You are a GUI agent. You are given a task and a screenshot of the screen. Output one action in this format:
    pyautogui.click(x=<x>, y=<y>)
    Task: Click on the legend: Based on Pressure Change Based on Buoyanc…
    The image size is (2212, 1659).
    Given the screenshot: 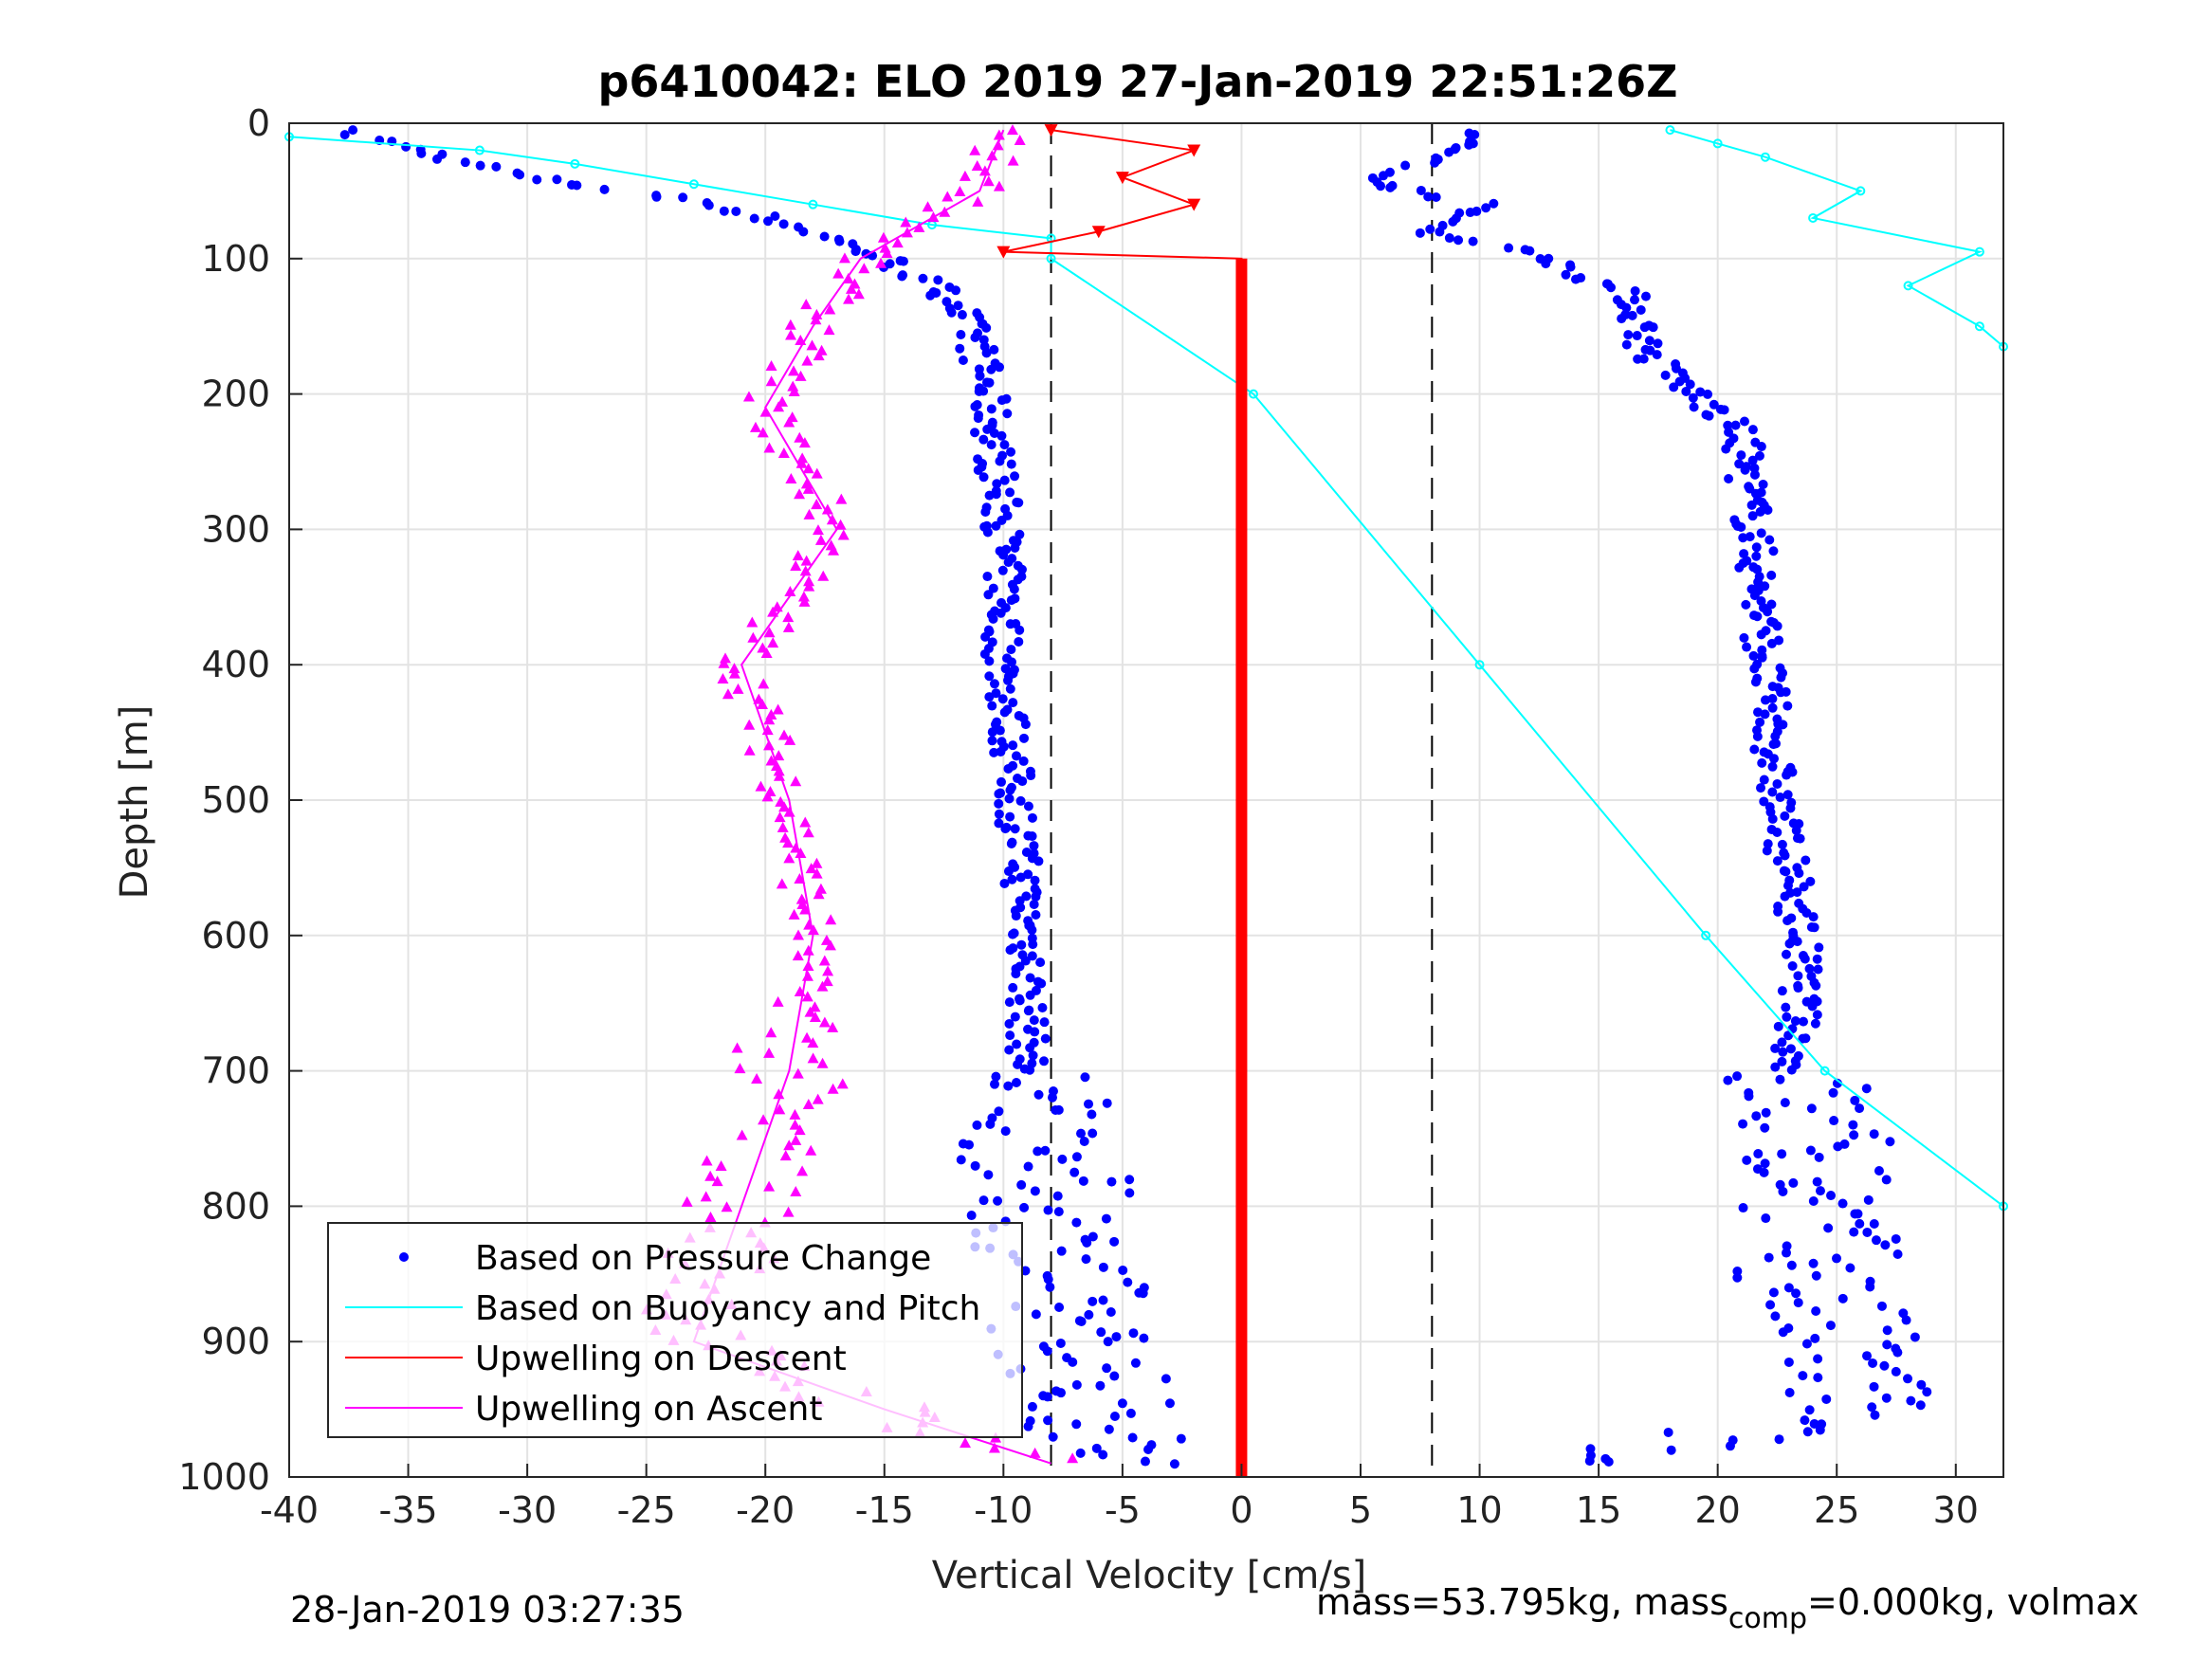 What is the action you would take?
    pyautogui.click(x=675, y=1330)
    